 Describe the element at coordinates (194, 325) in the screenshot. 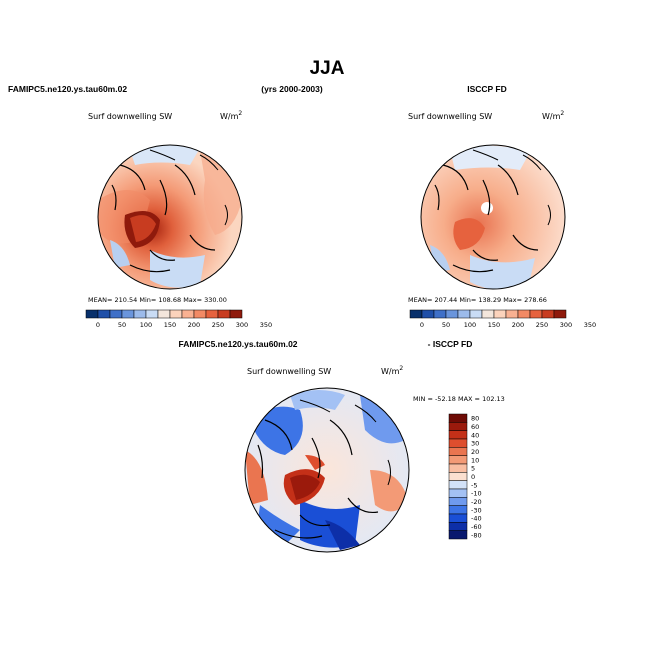

I see `model-colorbar-tick: 200` at that location.